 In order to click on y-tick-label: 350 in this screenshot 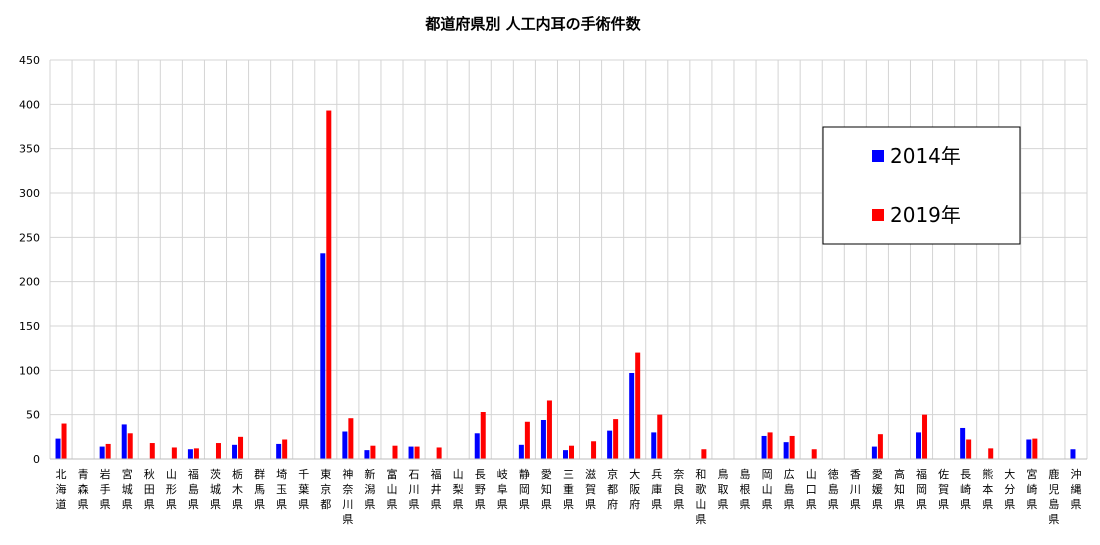, I will do `click(29, 149)`.